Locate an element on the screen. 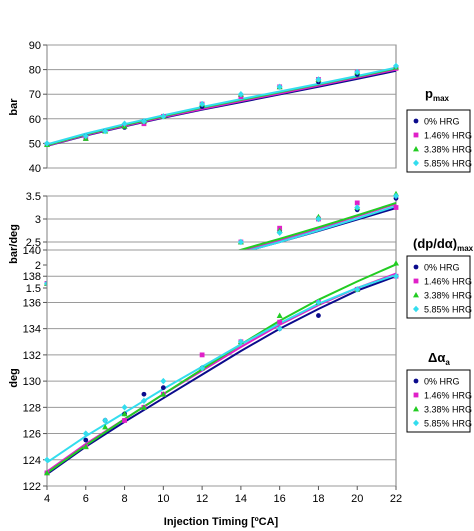 The height and width of the screenshot is (531, 474). y-tick-label: 80 is located at coordinates (35, 71).